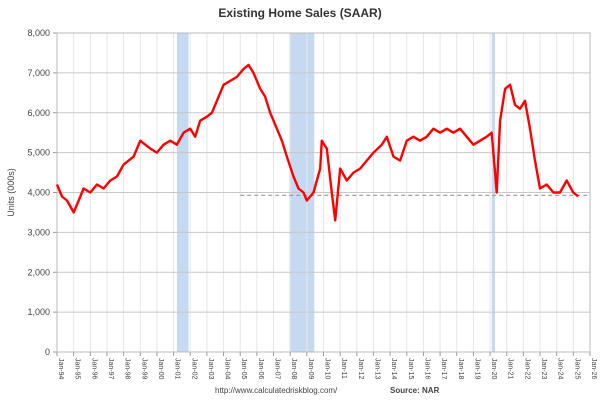 This screenshot has height=400, width=600. What do you see at coordinates (38, 153) in the screenshot?
I see `y-tick-label: 5,000` at bounding box center [38, 153].